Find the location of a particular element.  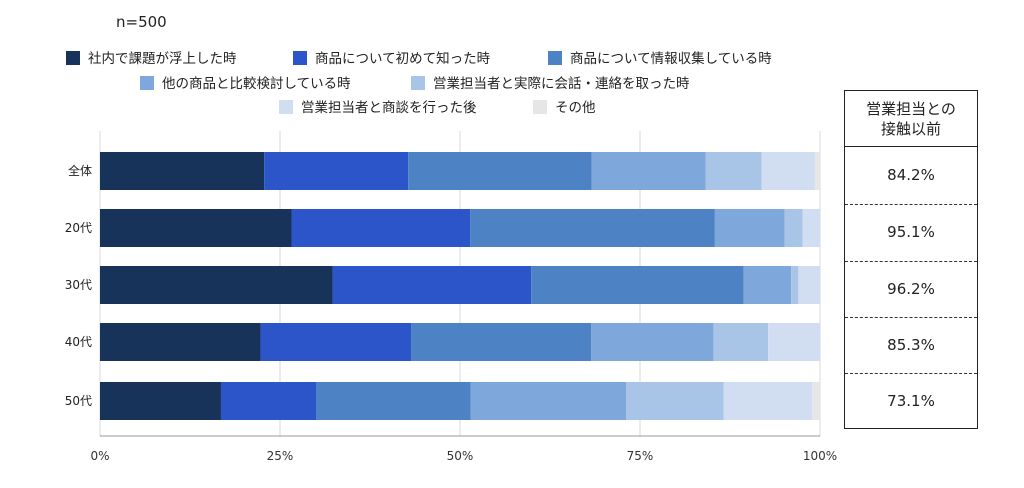

pre-contact-table-header: 営業担当との 接触以前 is located at coordinates (911, 119).